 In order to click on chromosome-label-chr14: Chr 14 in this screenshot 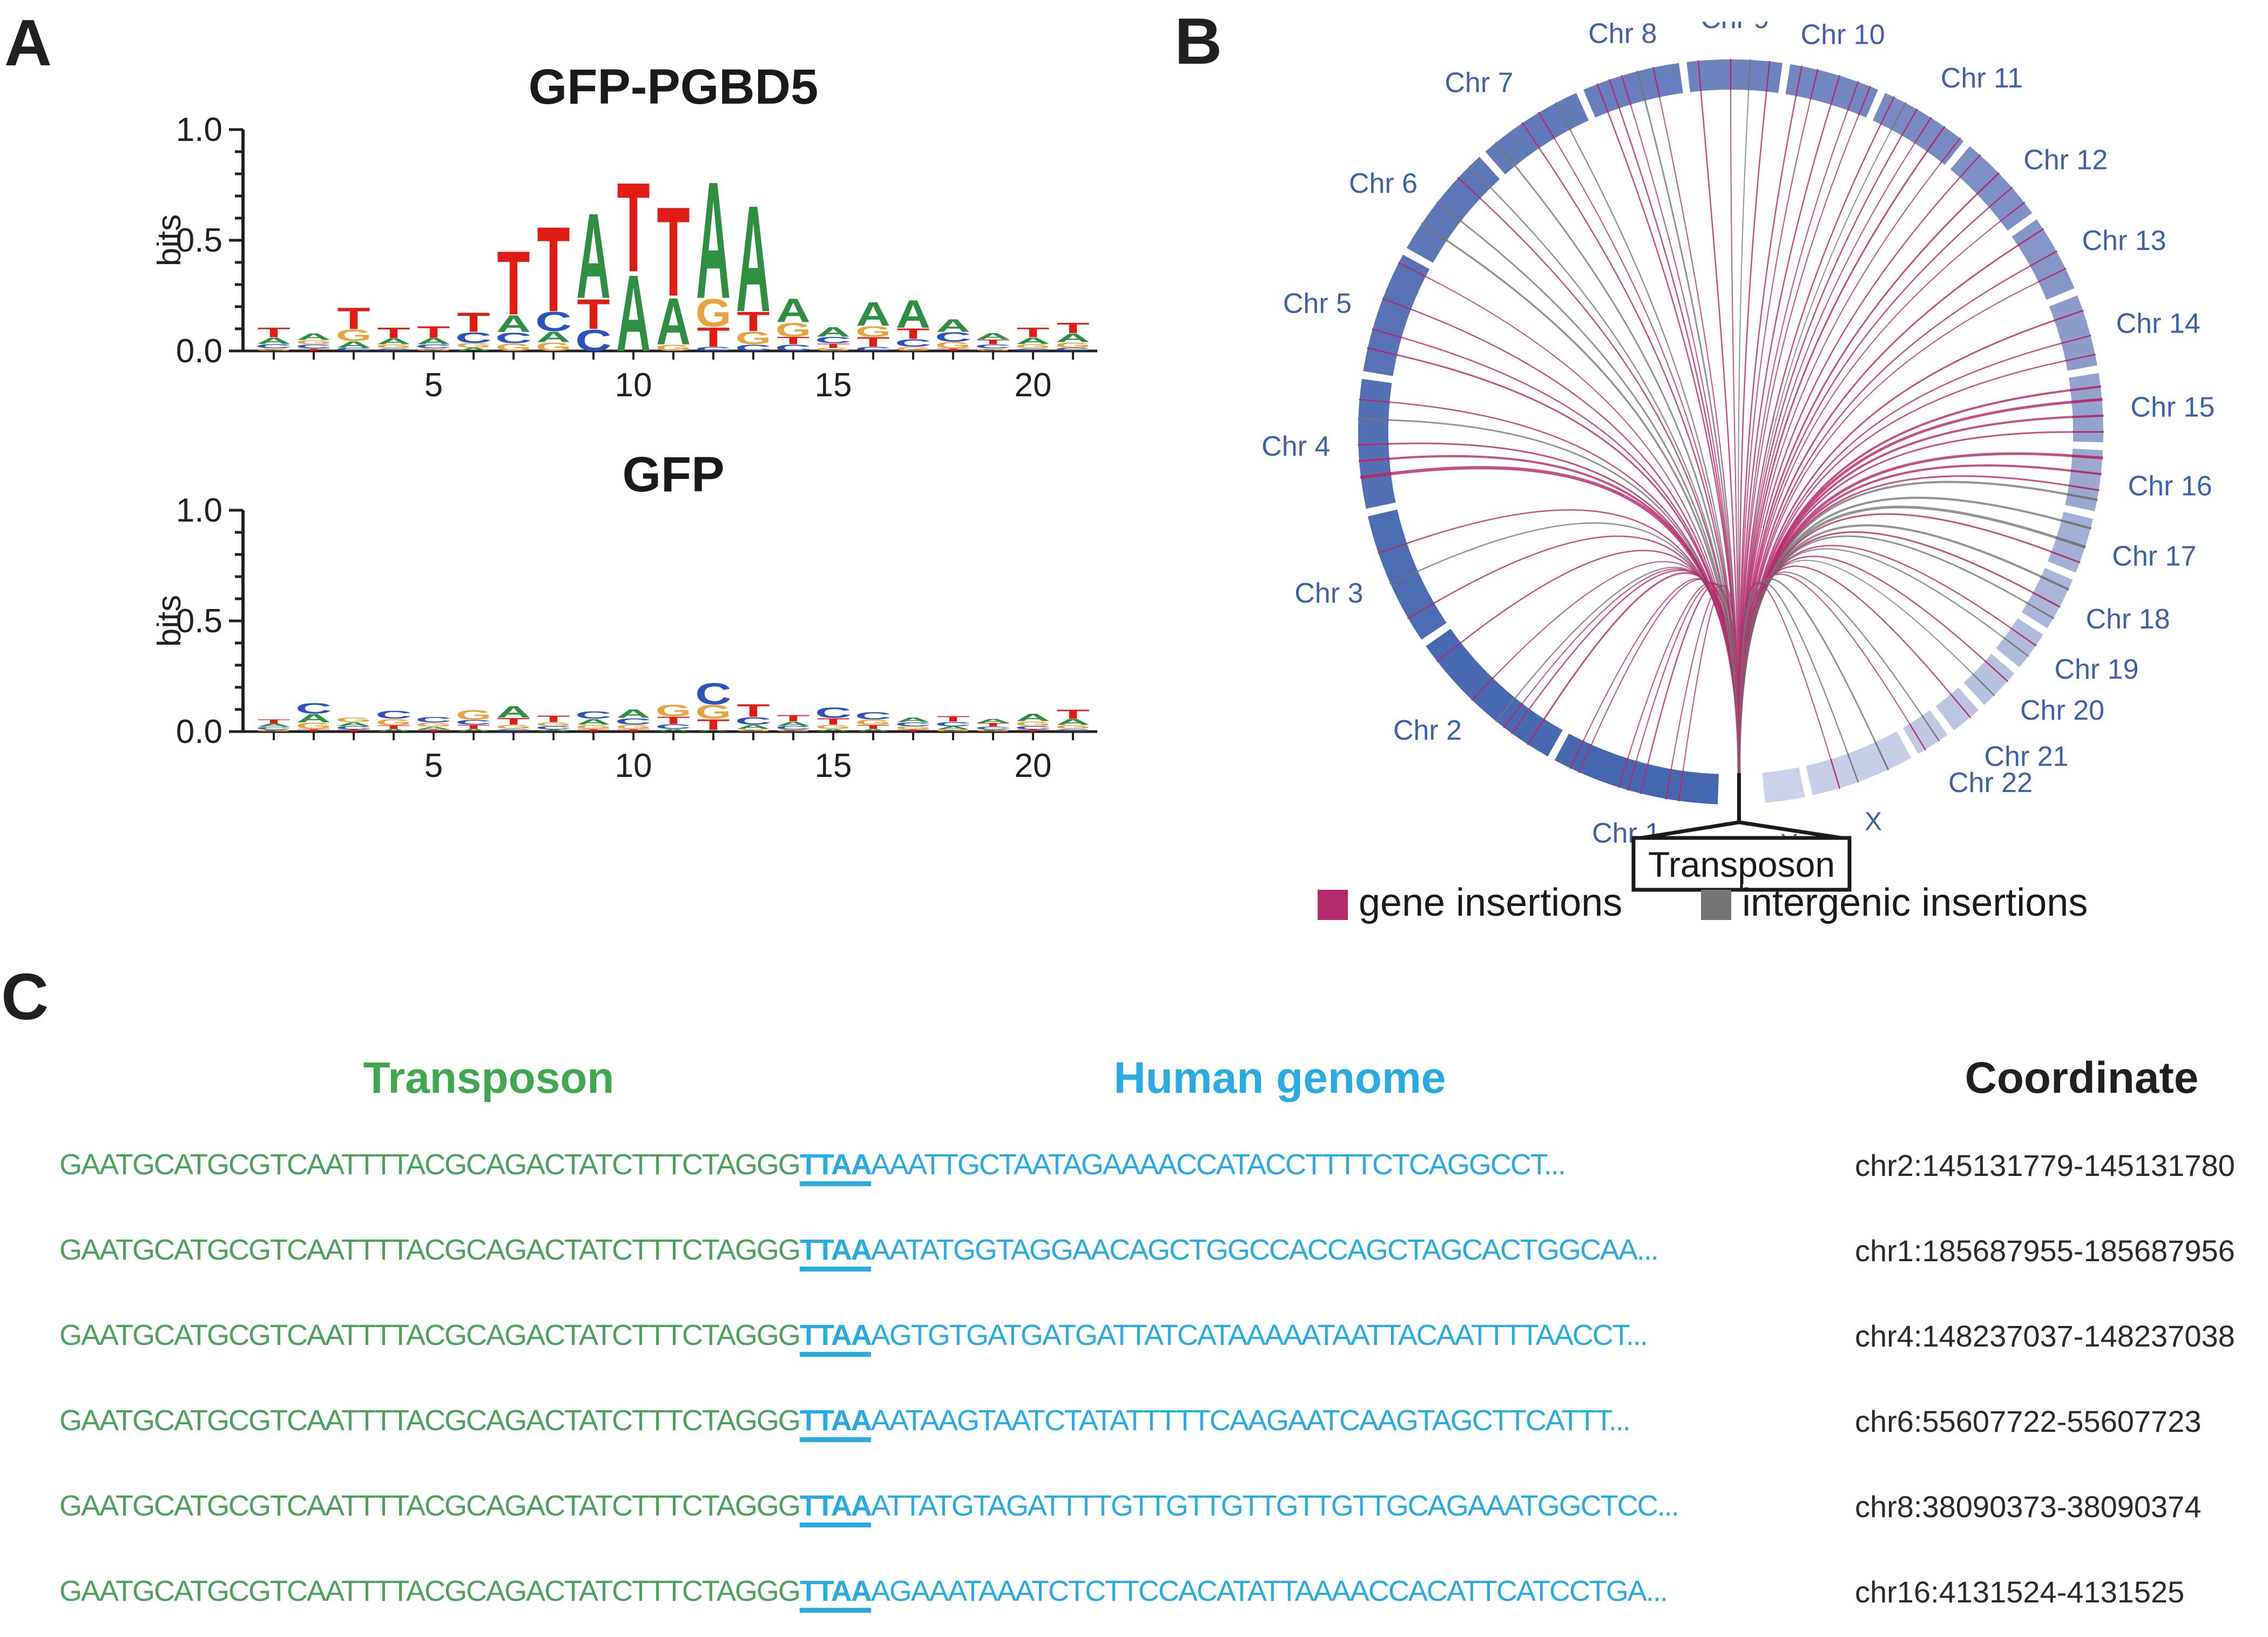, I will do `click(2158, 324)`.